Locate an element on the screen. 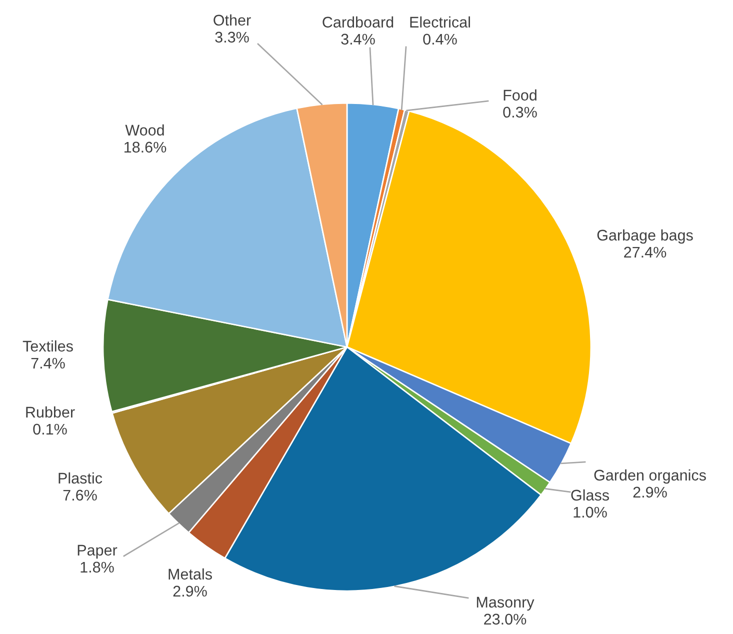 The image size is (733, 634). slice-label: Garbage bags is located at coordinates (645, 236).